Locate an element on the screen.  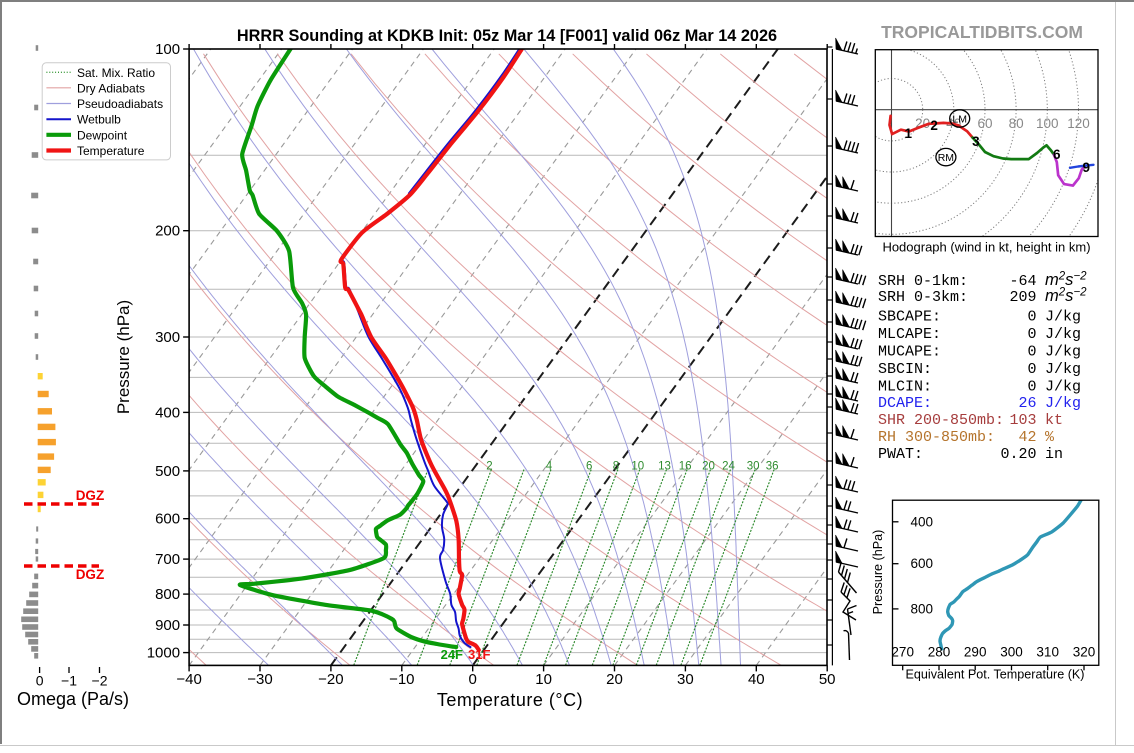
svg-text: SHR 200-850mb: is located at coordinates (941, 420).